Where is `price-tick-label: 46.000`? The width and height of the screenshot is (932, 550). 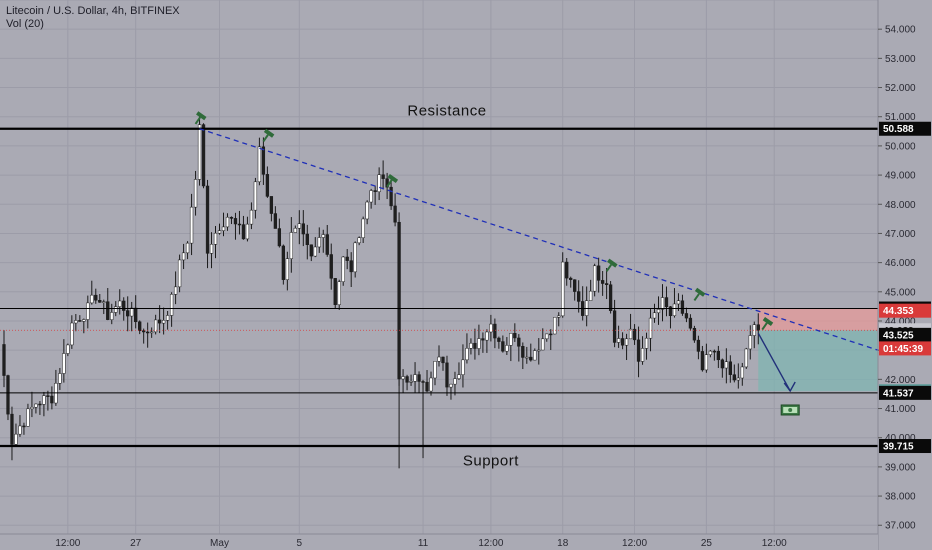
price-tick-label: 46.000 is located at coordinates (900, 263).